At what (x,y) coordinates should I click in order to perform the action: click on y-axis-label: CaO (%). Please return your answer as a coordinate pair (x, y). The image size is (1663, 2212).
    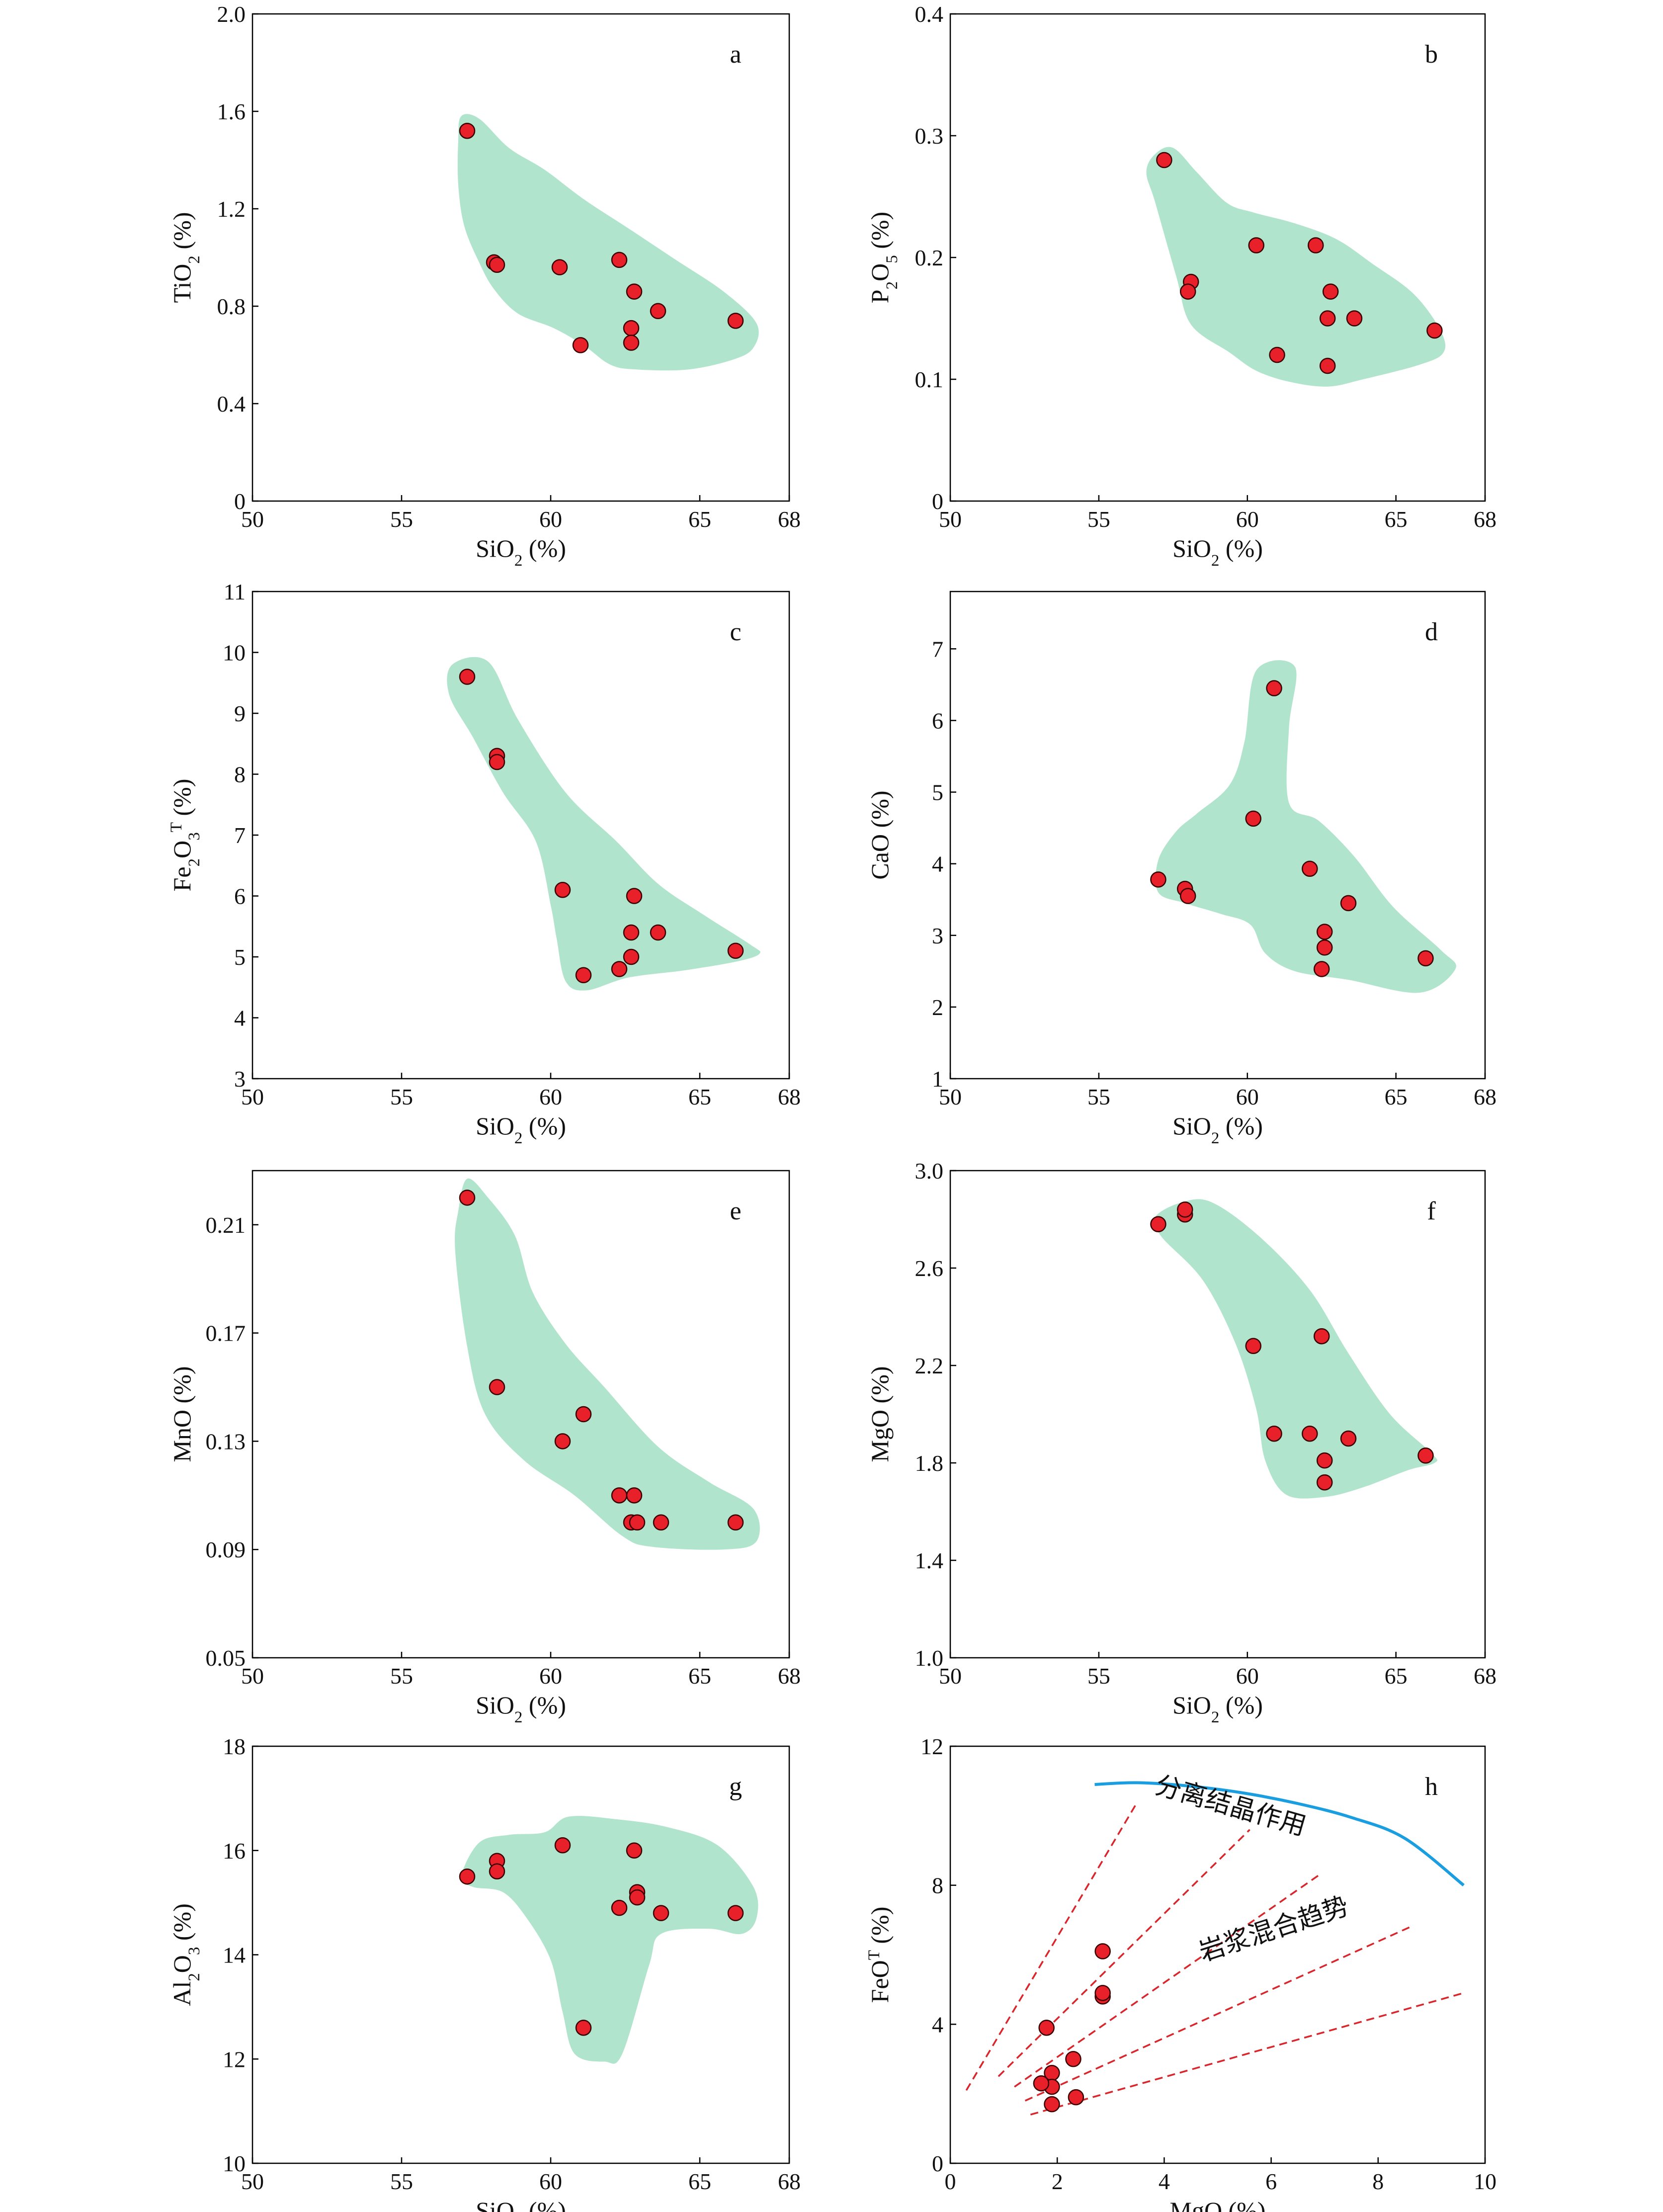
    Looking at the image, I should click on (880, 834).